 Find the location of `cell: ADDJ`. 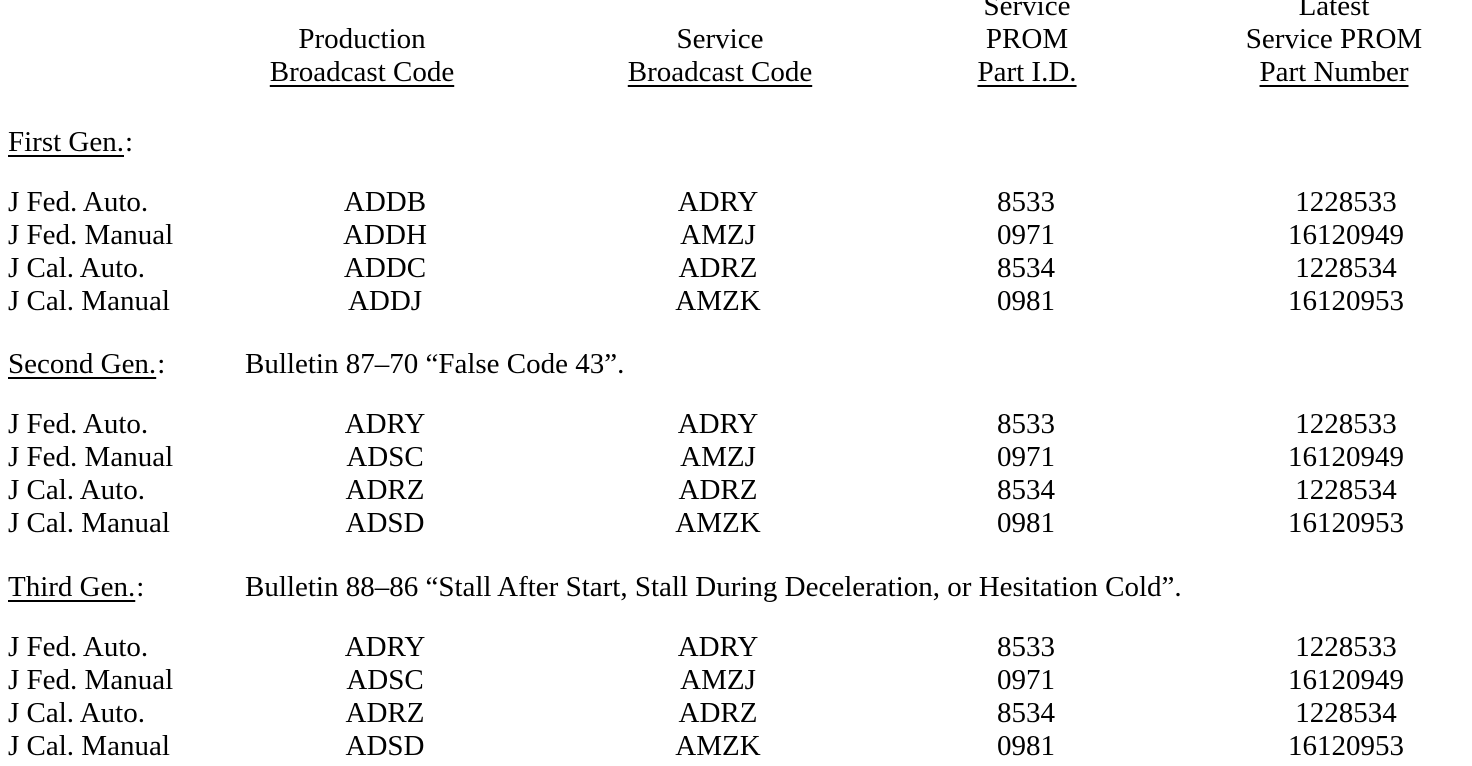

cell: ADDJ is located at coordinates (385, 301).